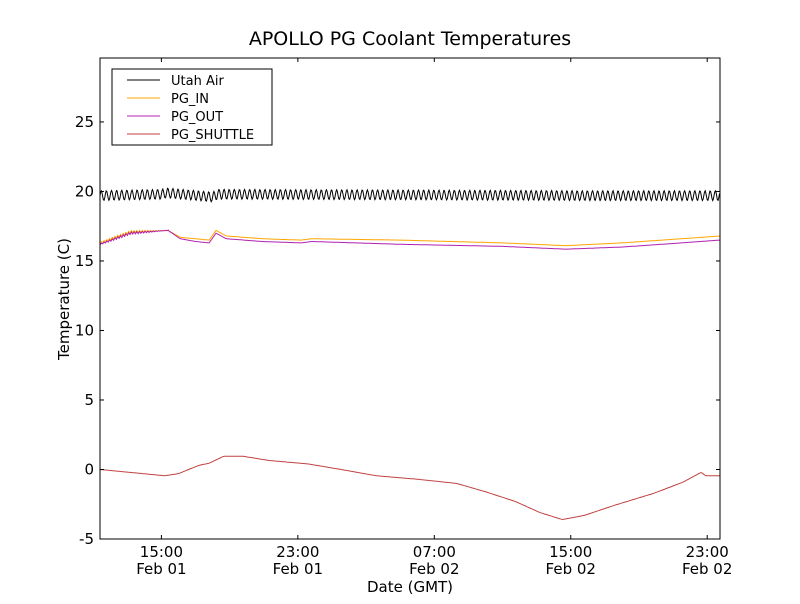  Describe the element at coordinates (84, 330) in the screenshot. I see `y-tick-label: 10` at that location.